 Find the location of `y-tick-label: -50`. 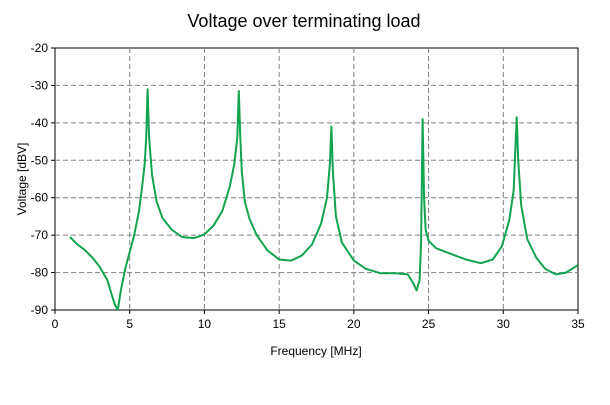

y-tick-label: -50 is located at coordinates (40, 160).